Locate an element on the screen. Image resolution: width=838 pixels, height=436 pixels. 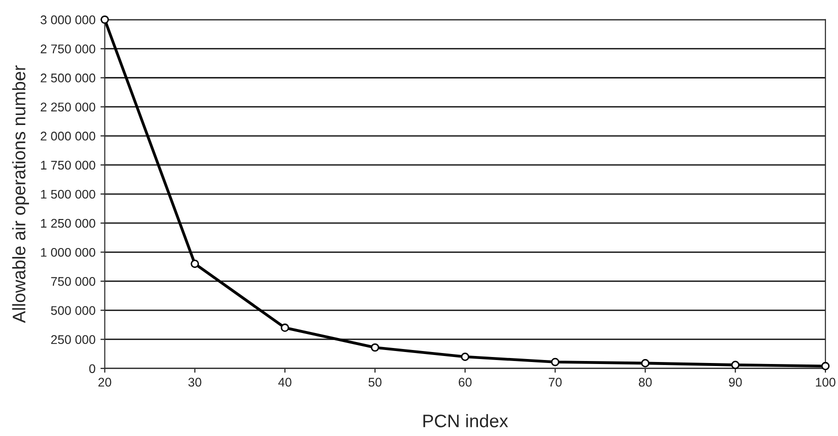
y-tick-label: 500 000 is located at coordinates (73, 310).